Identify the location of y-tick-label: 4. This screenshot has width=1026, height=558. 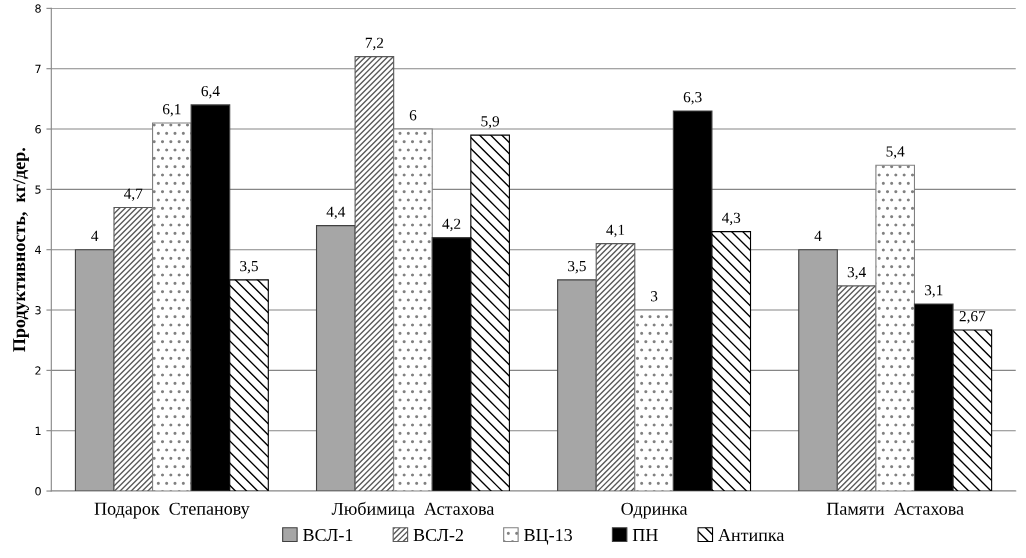
(38, 249).